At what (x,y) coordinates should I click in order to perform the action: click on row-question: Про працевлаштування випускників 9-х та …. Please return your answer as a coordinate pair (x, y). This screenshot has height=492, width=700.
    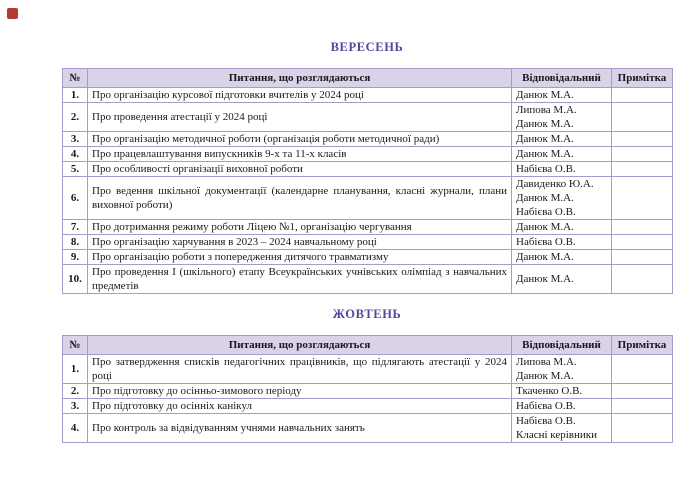
    Looking at the image, I should click on (299, 154).